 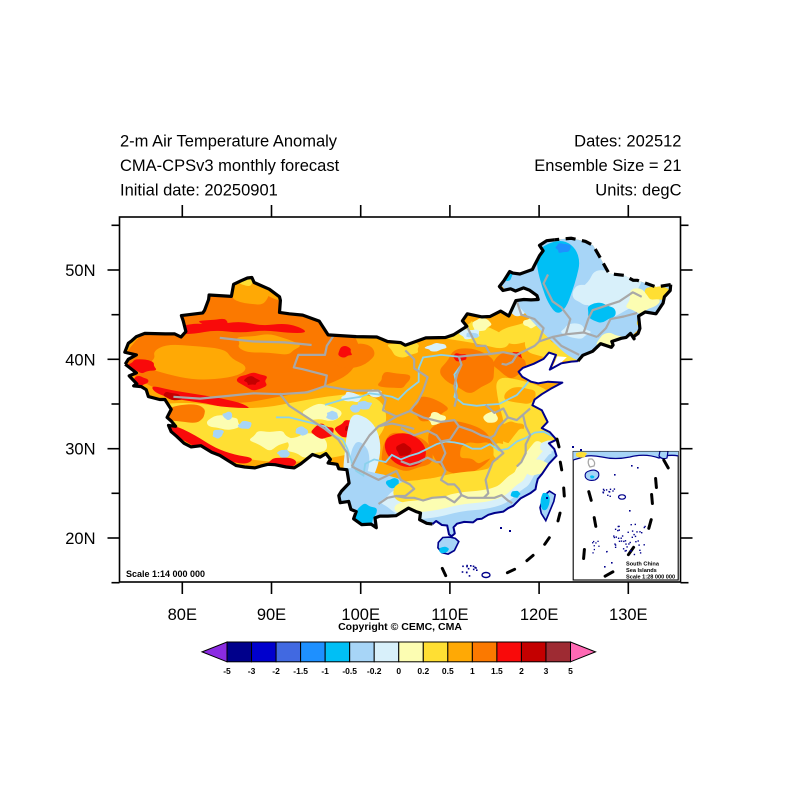 What do you see at coordinates (227, 671) in the screenshot?
I see `svg-text: -5` at bounding box center [227, 671].